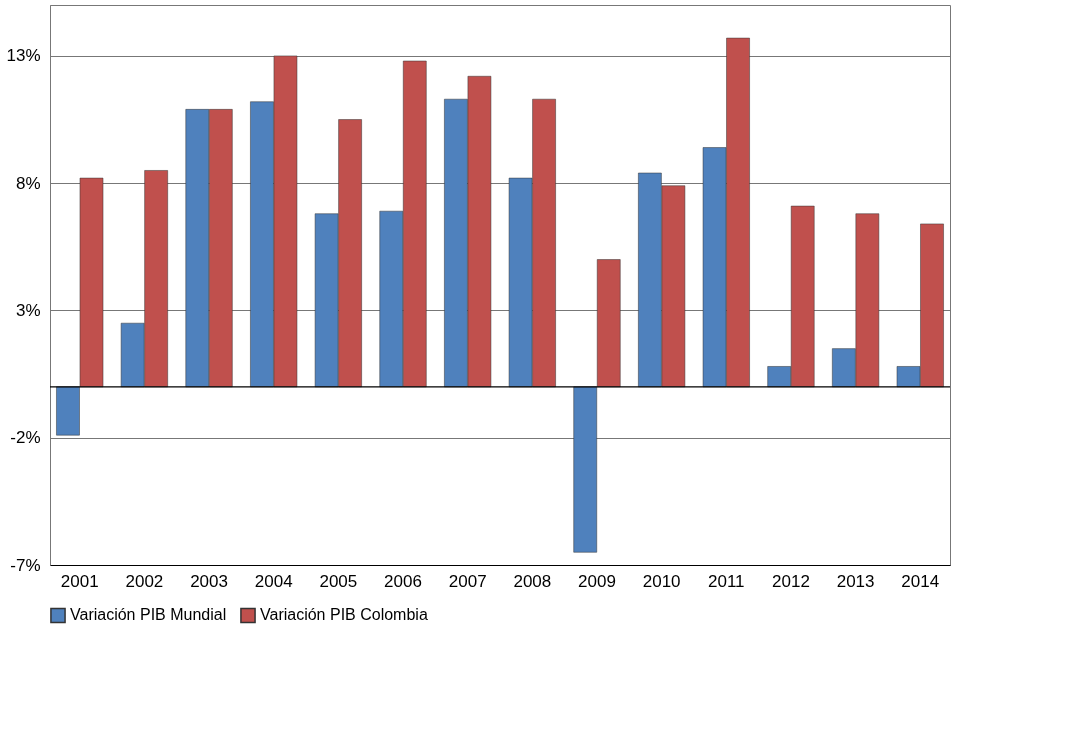 The width and height of the screenshot is (1084, 734). What do you see at coordinates (920, 581) in the screenshot?
I see `x-tick-label: 2014` at bounding box center [920, 581].